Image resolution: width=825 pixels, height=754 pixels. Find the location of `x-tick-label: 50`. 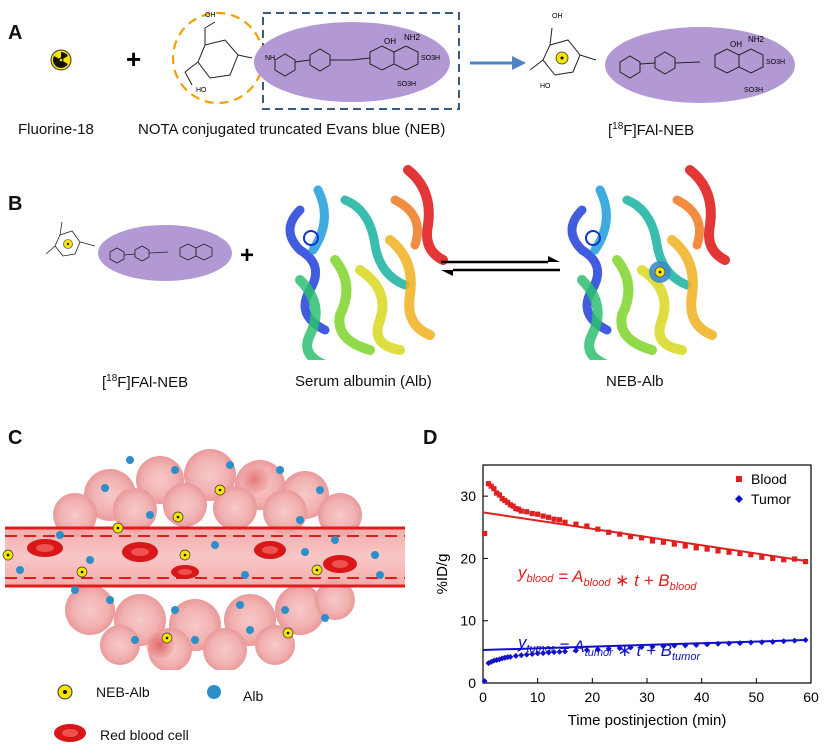

x-tick-label: 50 is located at coordinates (757, 697).